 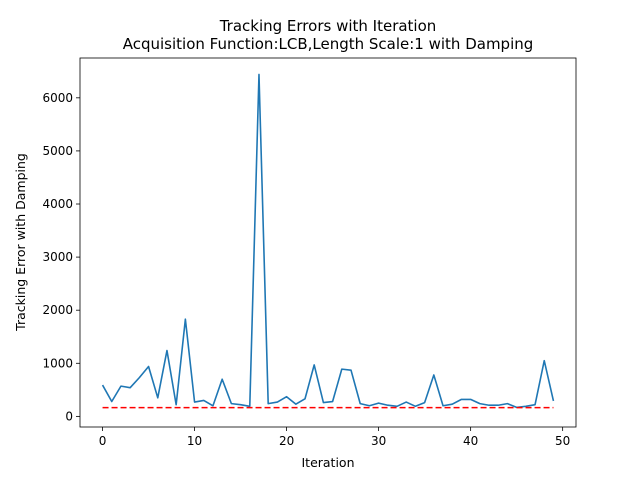 What do you see at coordinates (328, 26) in the screenshot?
I see `chart-title: Tracking Errors with Iteration` at bounding box center [328, 26].